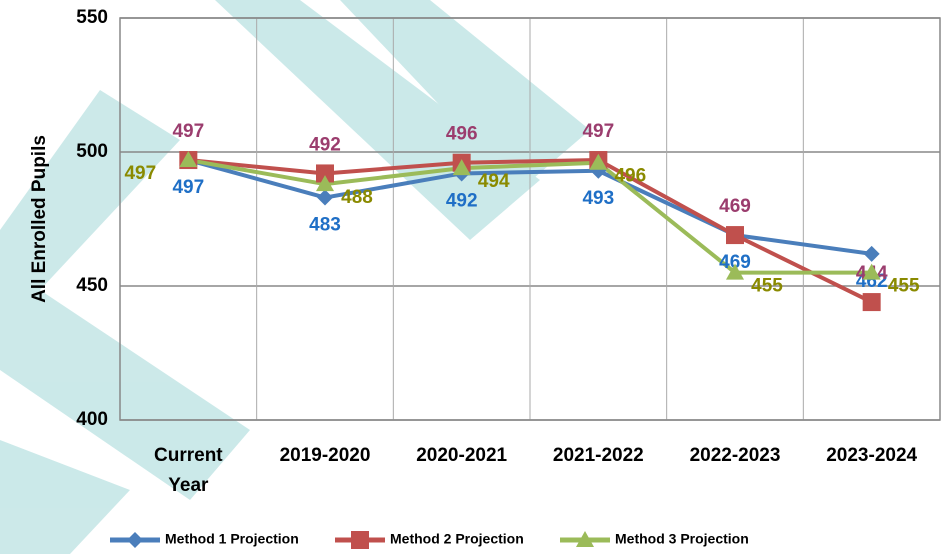  What do you see at coordinates (598, 198) in the screenshot?
I see `data-label: 493` at bounding box center [598, 198].